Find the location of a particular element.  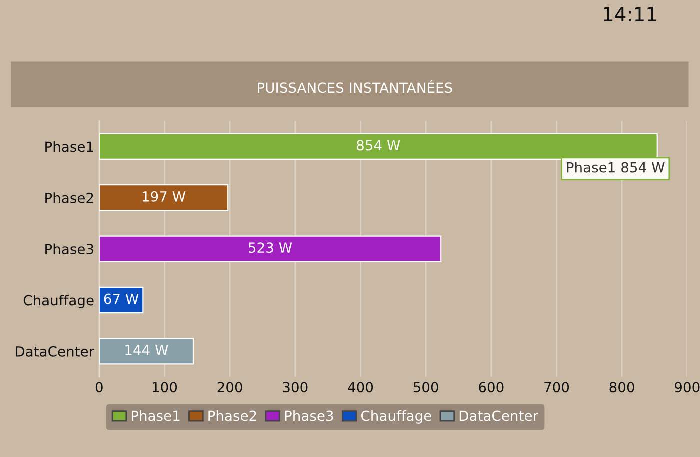

legend-label: Phase2 is located at coordinates (232, 416).